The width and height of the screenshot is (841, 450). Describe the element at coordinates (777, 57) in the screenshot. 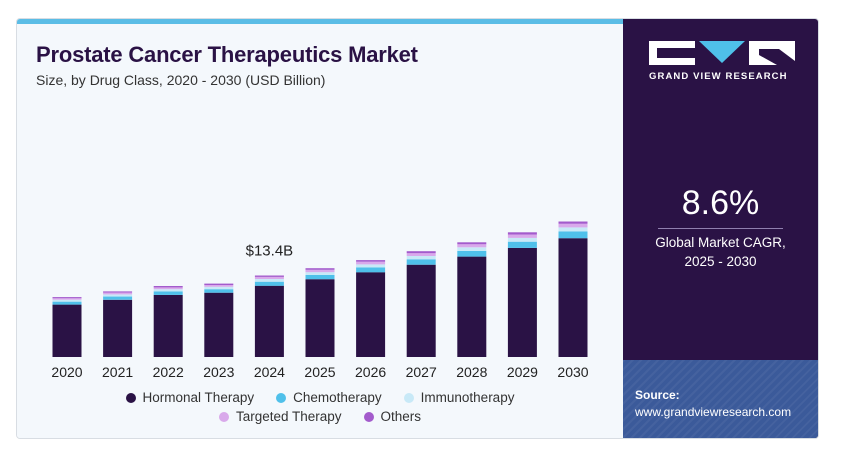

I see `logo-mark-r-shape` at that location.